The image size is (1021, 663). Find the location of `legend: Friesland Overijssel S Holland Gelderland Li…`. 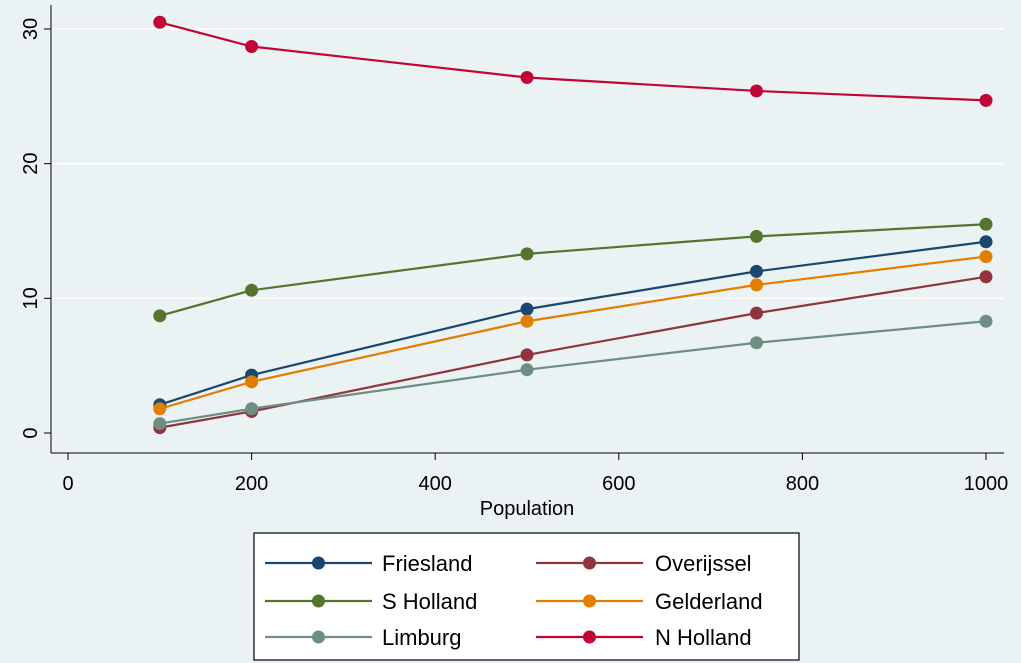

legend: Friesland Overijssel S Holland Gelderland Li… is located at coordinates (514, 600).